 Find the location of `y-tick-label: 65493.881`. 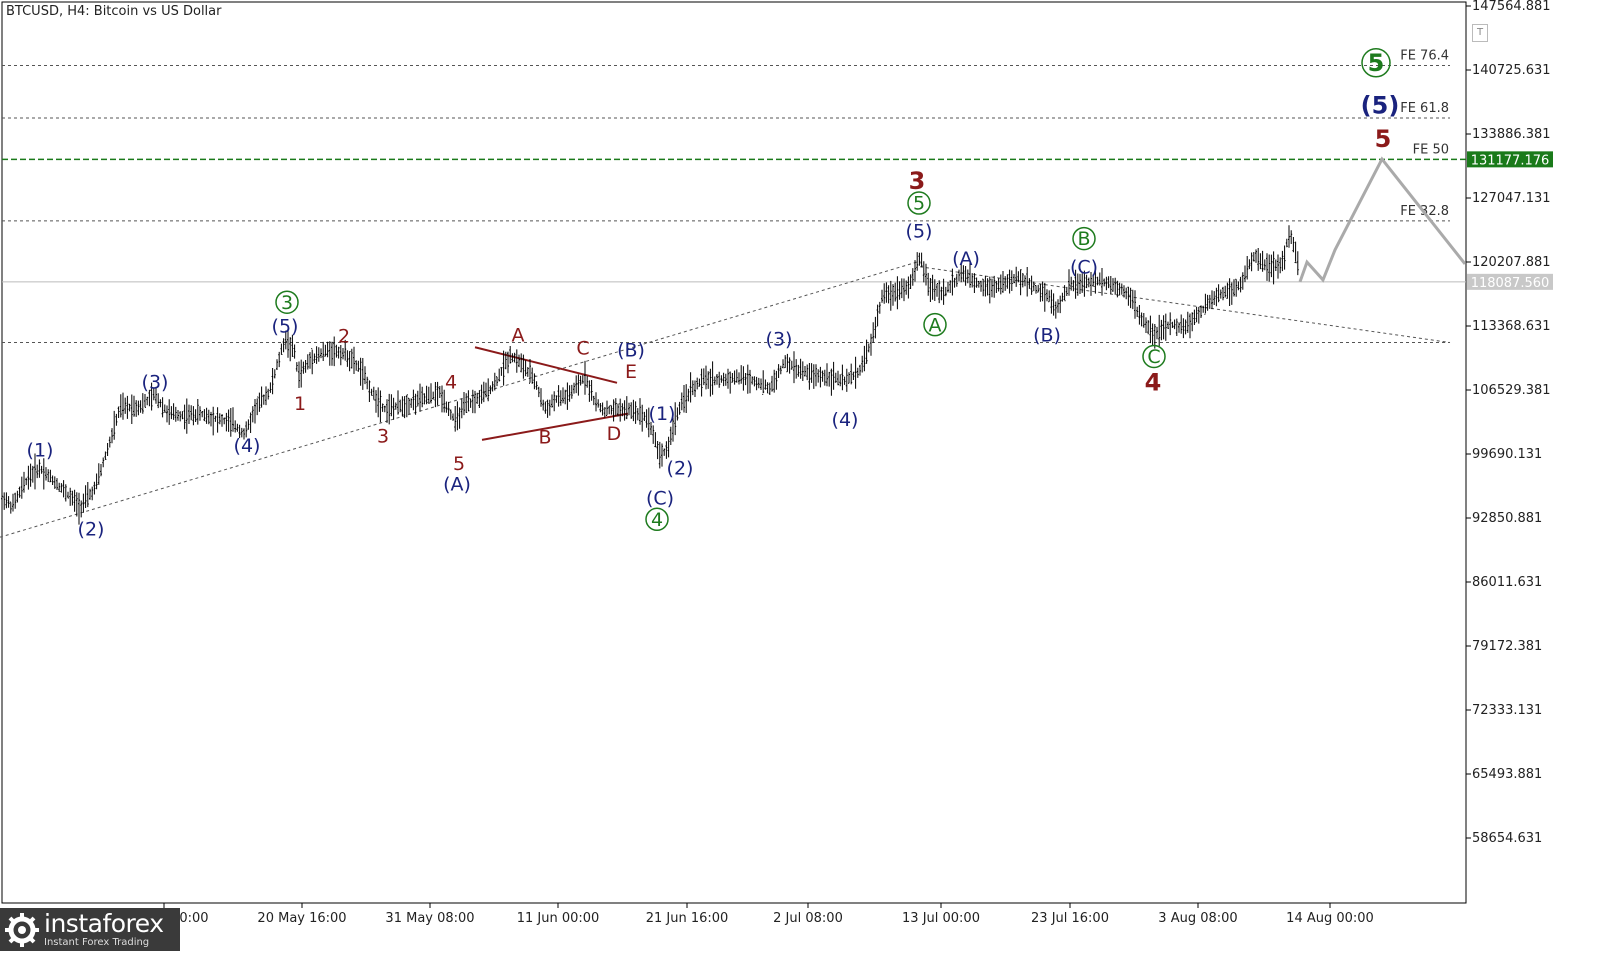

y-tick-label: 65493.881 is located at coordinates (1507, 774).